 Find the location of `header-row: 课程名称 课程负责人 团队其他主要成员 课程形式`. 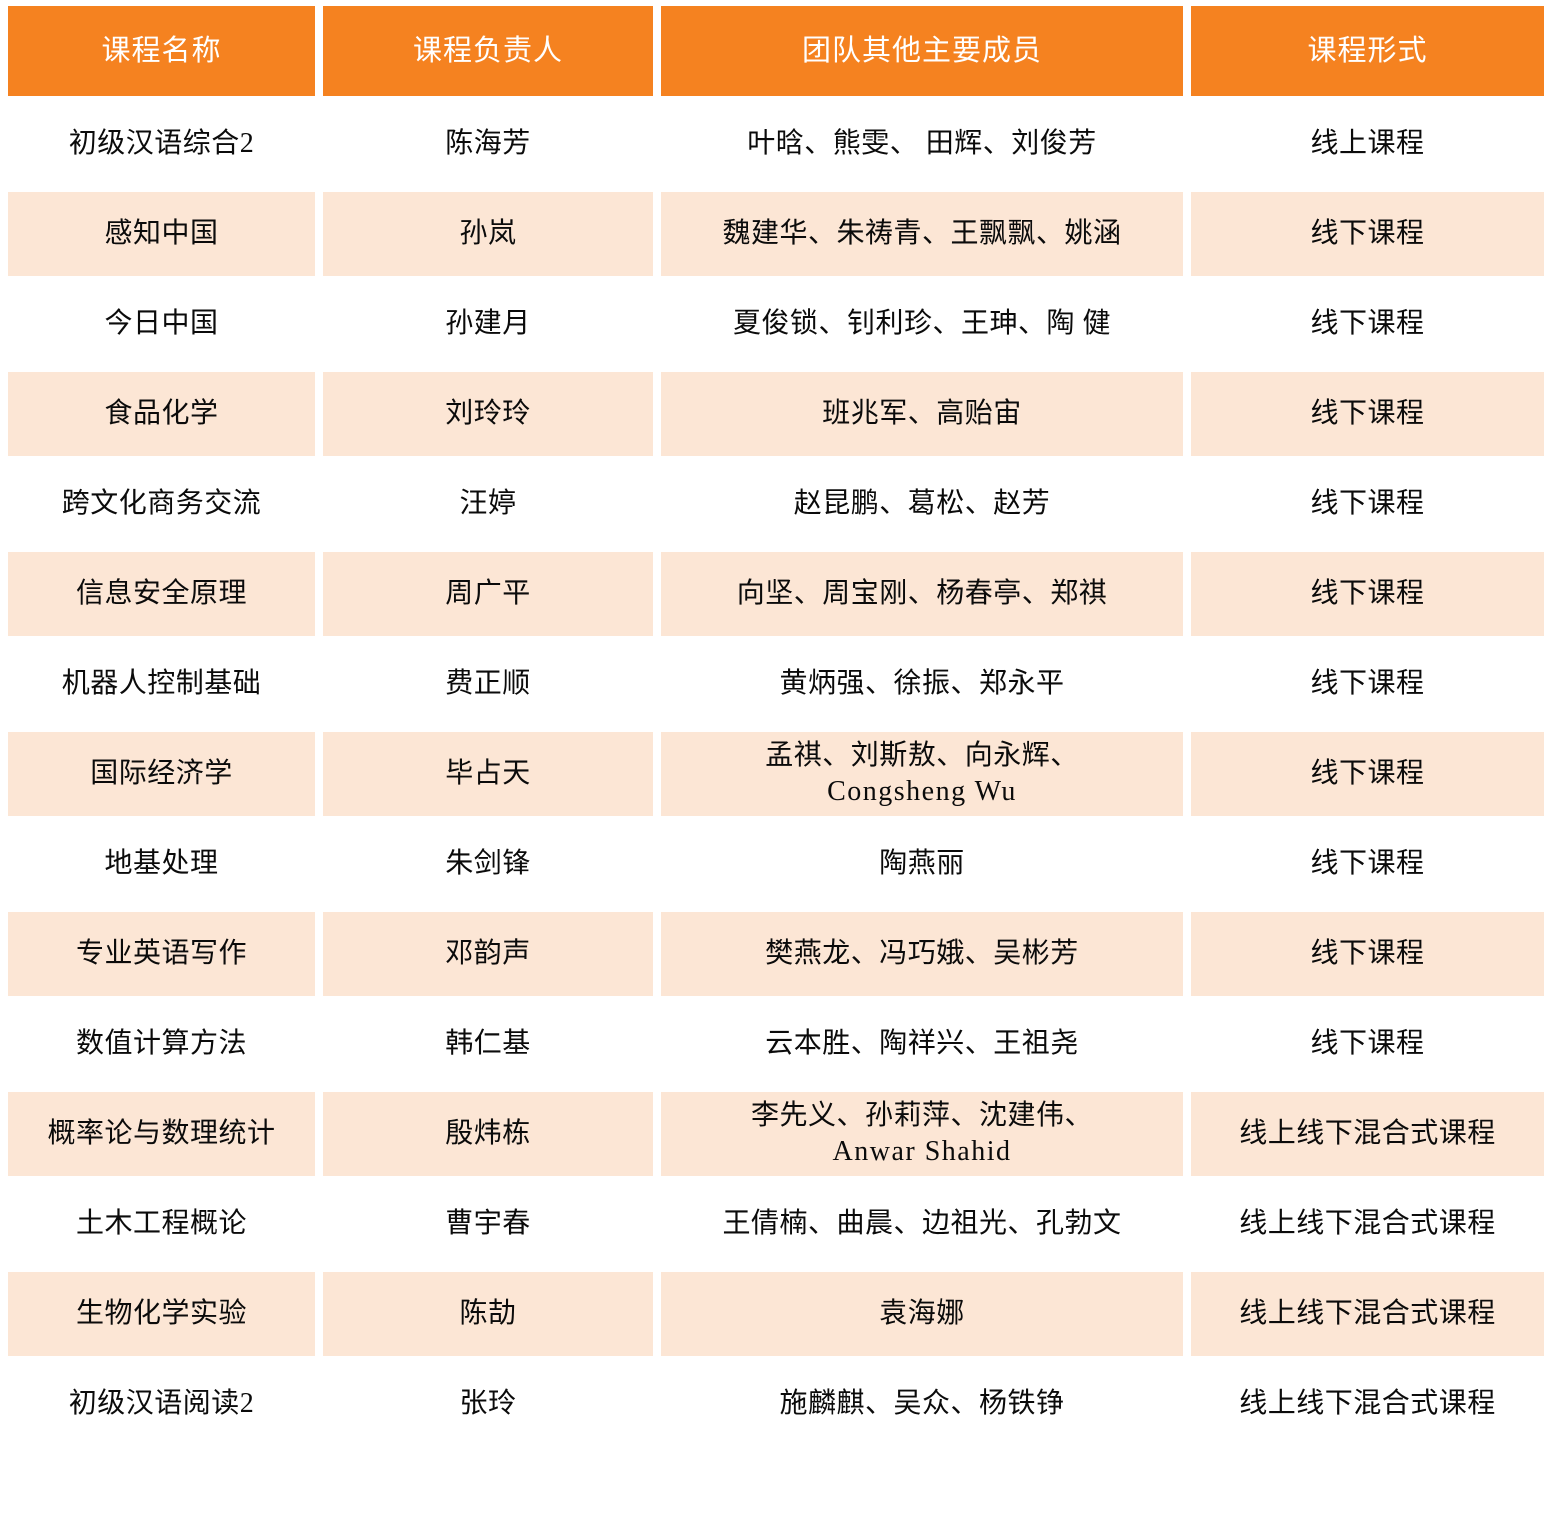

header-row: 课程名称 课程负责人 团队其他主要成员 课程形式 is located at coordinates (776, 51).